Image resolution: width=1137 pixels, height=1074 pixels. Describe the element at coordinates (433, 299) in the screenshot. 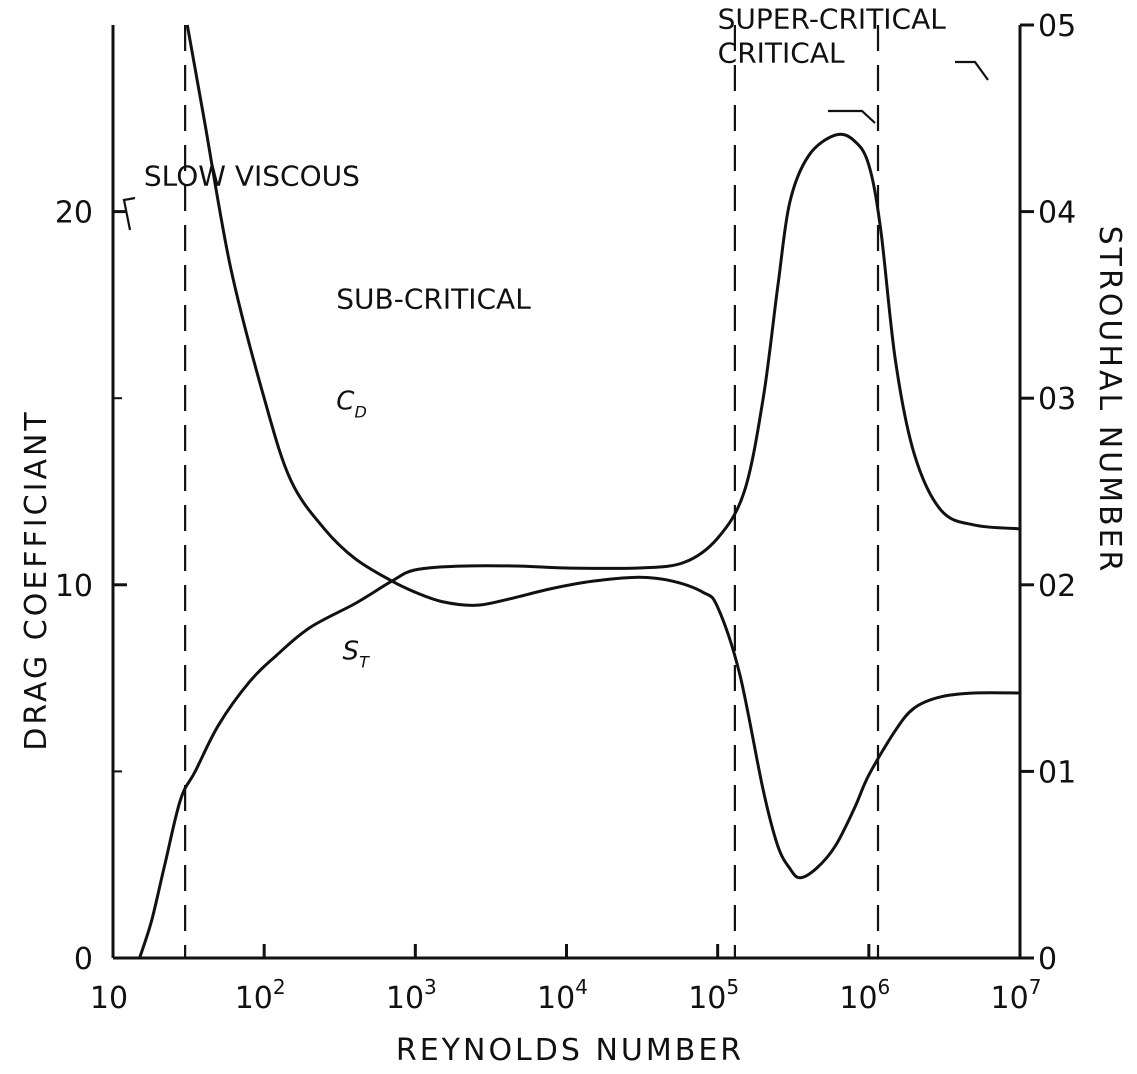

I see `regime-label: SUB-CRITICAL` at that location.